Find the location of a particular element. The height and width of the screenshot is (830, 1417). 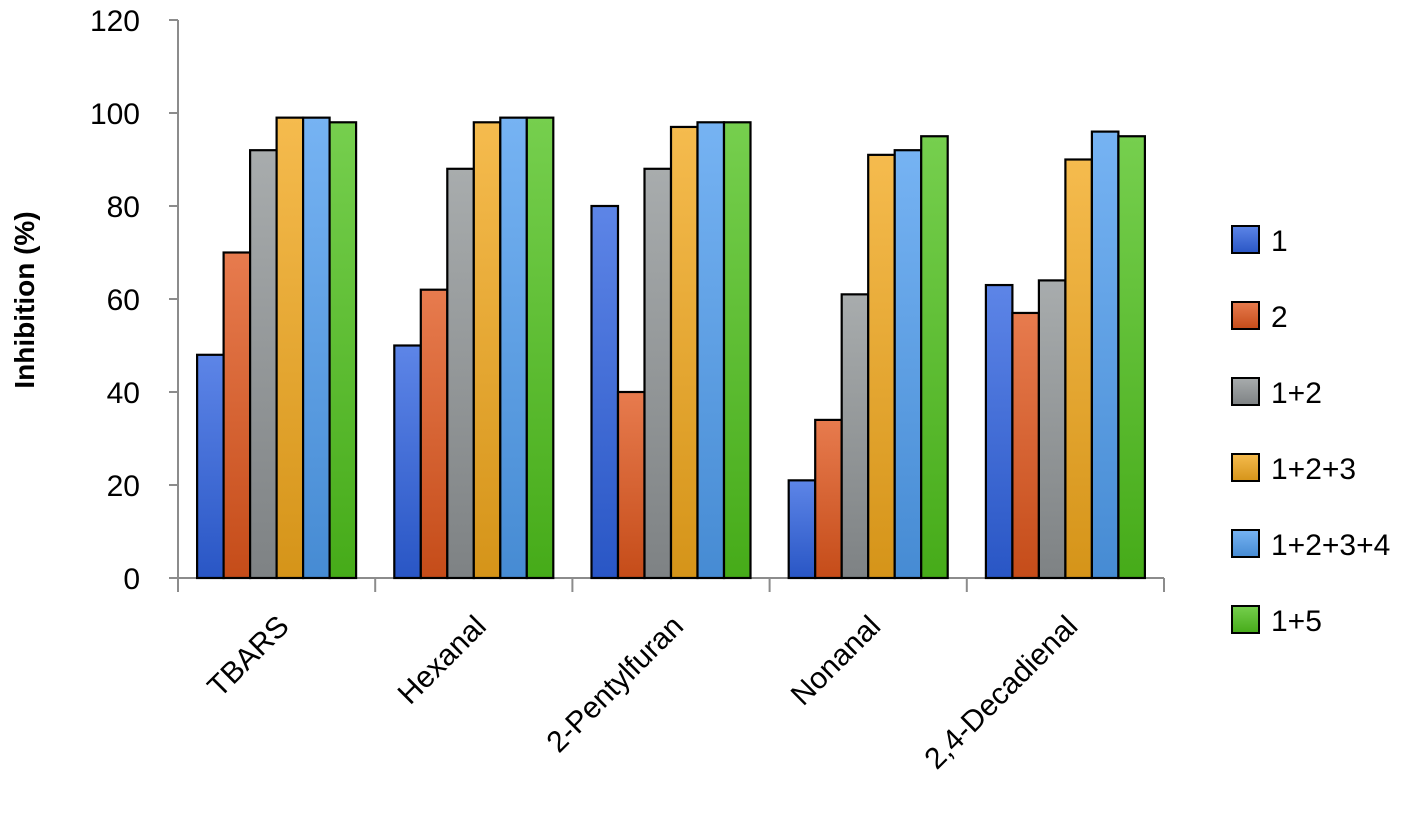

y-tick-label: 40 is located at coordinates (123, 393).